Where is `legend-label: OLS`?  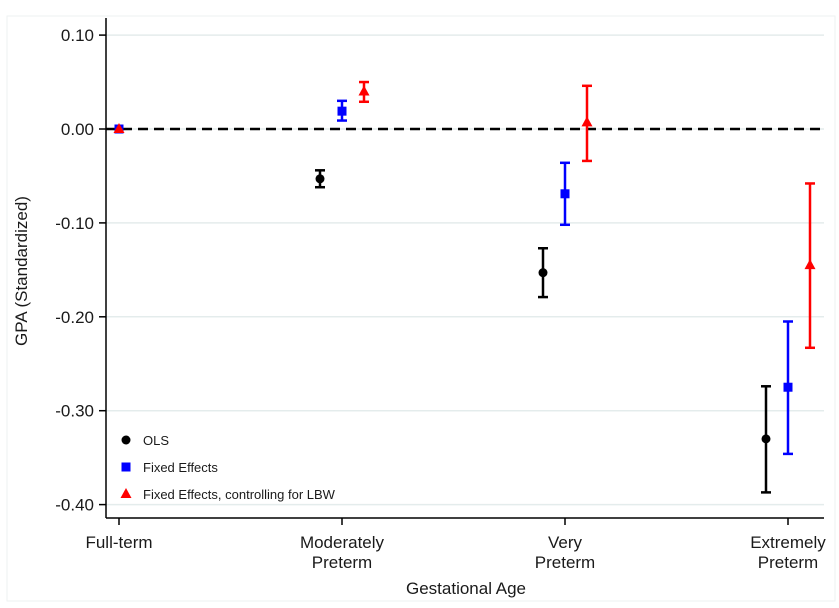 legend-label: OLS is located at coordinates (156, 440).